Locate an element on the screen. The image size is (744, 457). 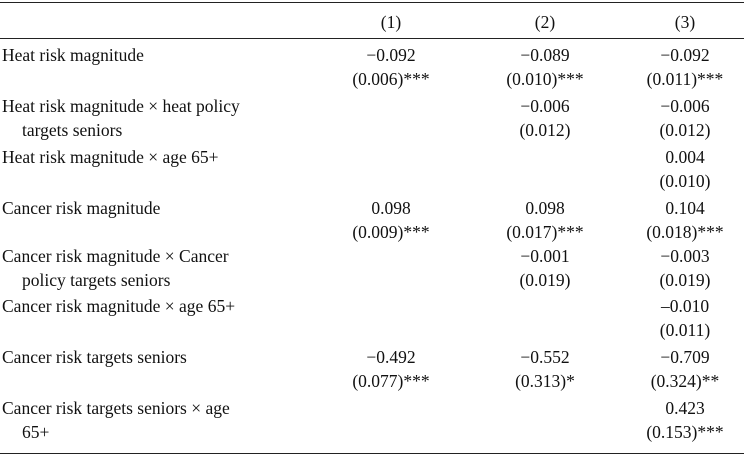
top-rule is located at coordinates (372, 2).